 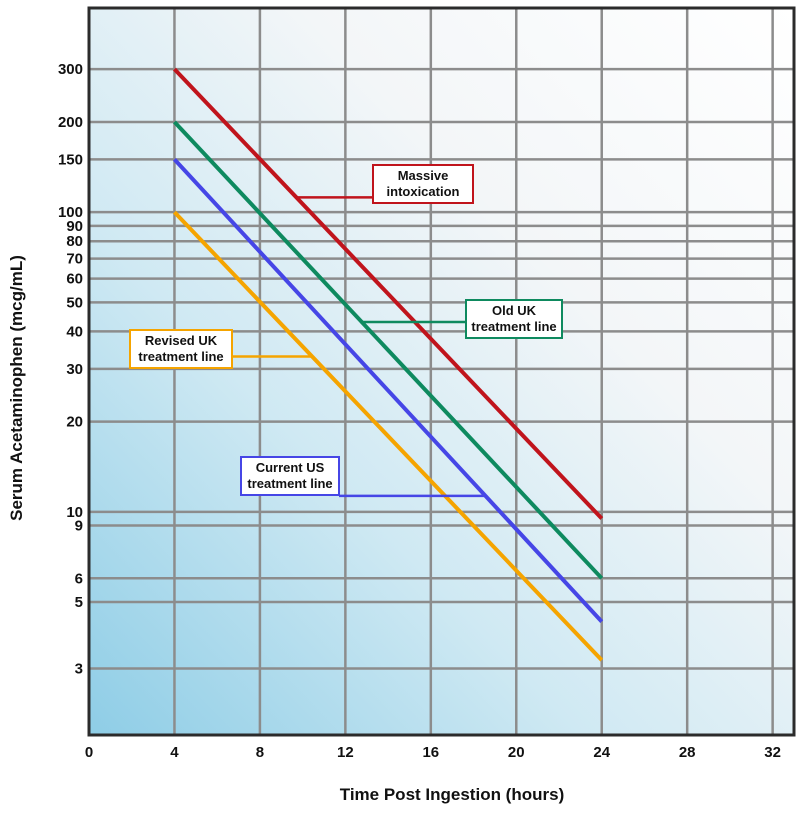 What do you see at coordinates (452, 794) in the screenshot?
I see `x-axis-title: Time Post Ingestion (hours)` at bounding box center [452, 794].